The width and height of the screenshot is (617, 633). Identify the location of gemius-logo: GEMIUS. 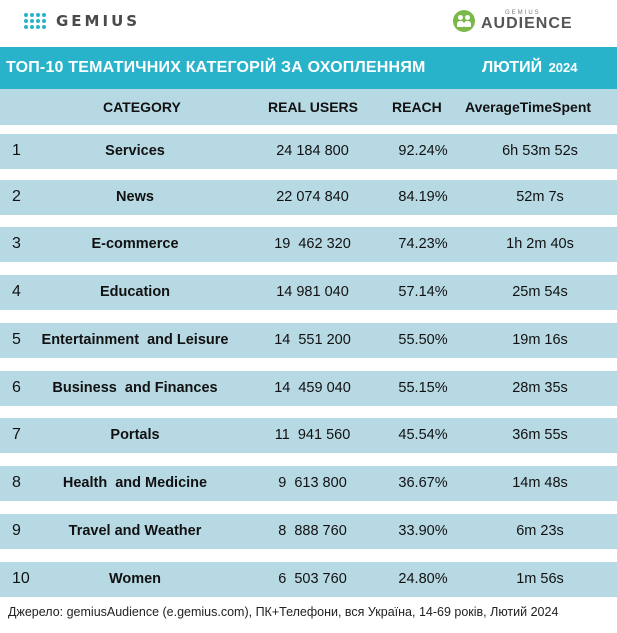
(82, 21).